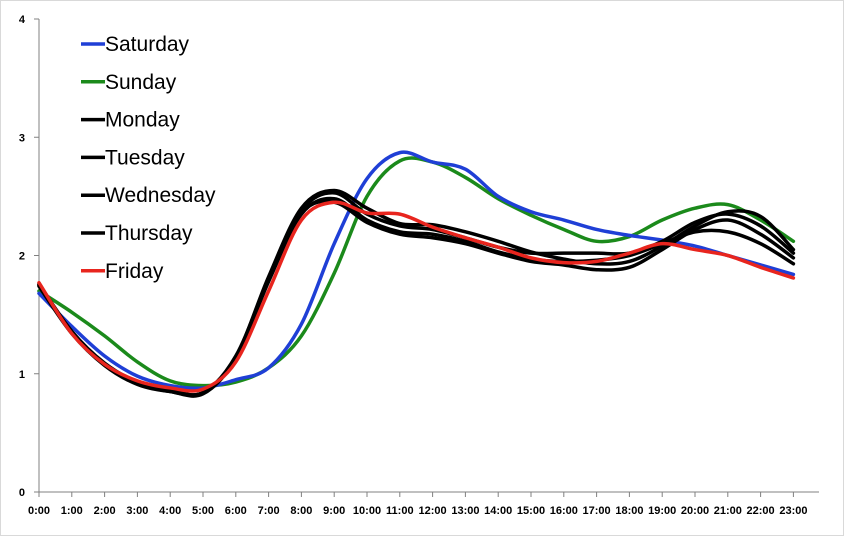  What do you see at coordinates (170, 511) in the screenshot?
I see `x-tick-label: 4:00` at bounding box center [170, 511].